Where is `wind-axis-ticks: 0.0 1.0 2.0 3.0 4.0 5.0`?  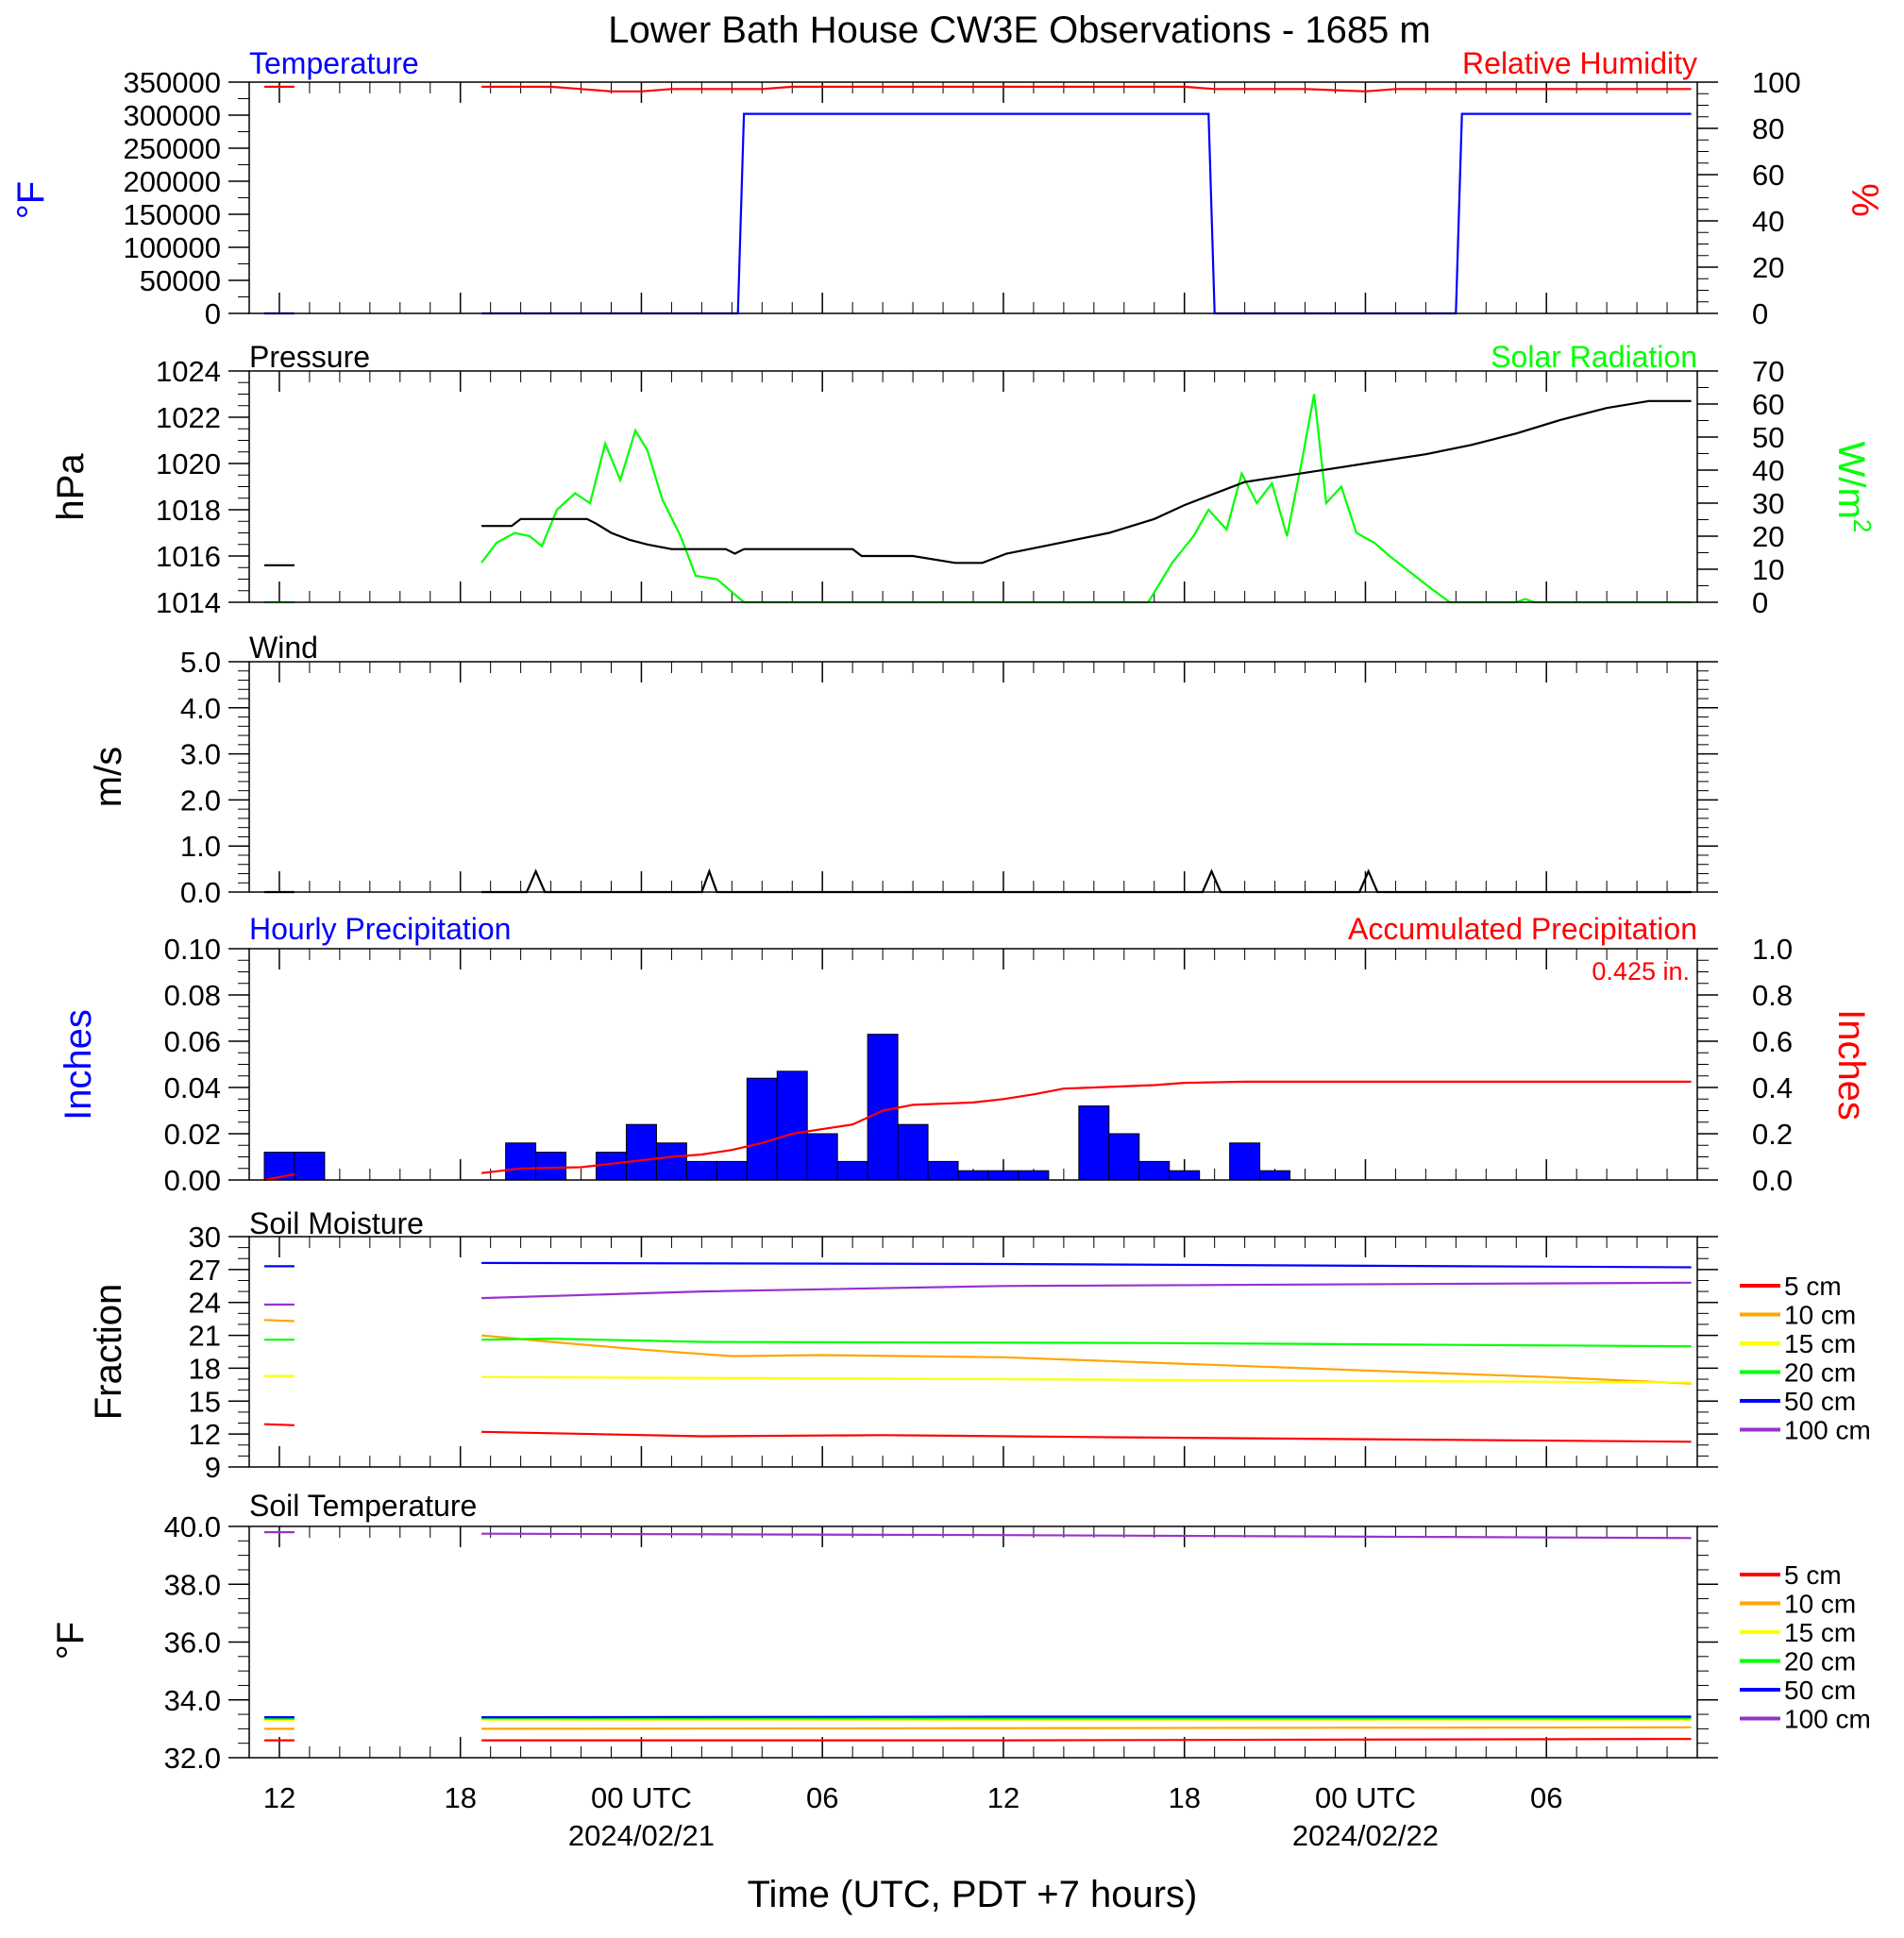
wind-axis-ticks: 0.0 1.0 2.0 3.0 4.0 5.0 is located at coordinates (214, 778).